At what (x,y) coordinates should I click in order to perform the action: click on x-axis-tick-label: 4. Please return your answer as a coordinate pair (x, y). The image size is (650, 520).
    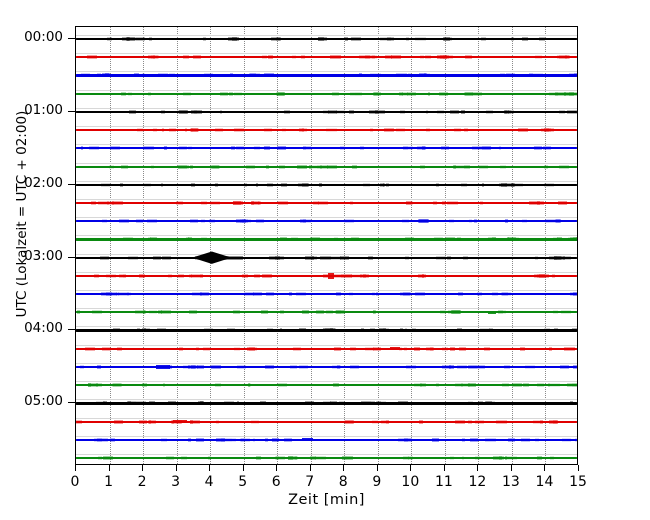
    Looking at the image, I should click on (209, 482).